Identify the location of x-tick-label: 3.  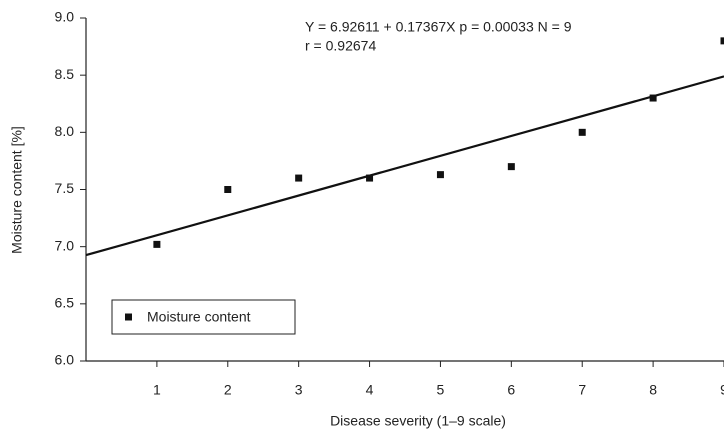
(299, 390).